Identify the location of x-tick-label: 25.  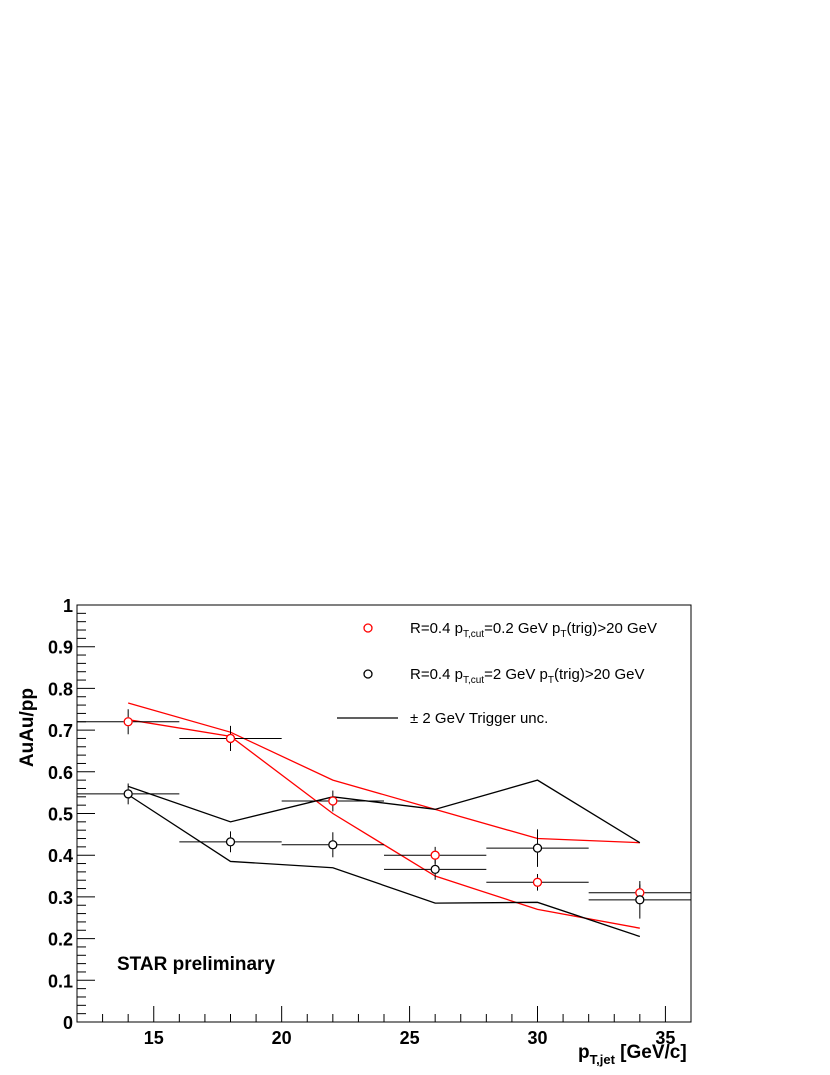
(410, 1038).